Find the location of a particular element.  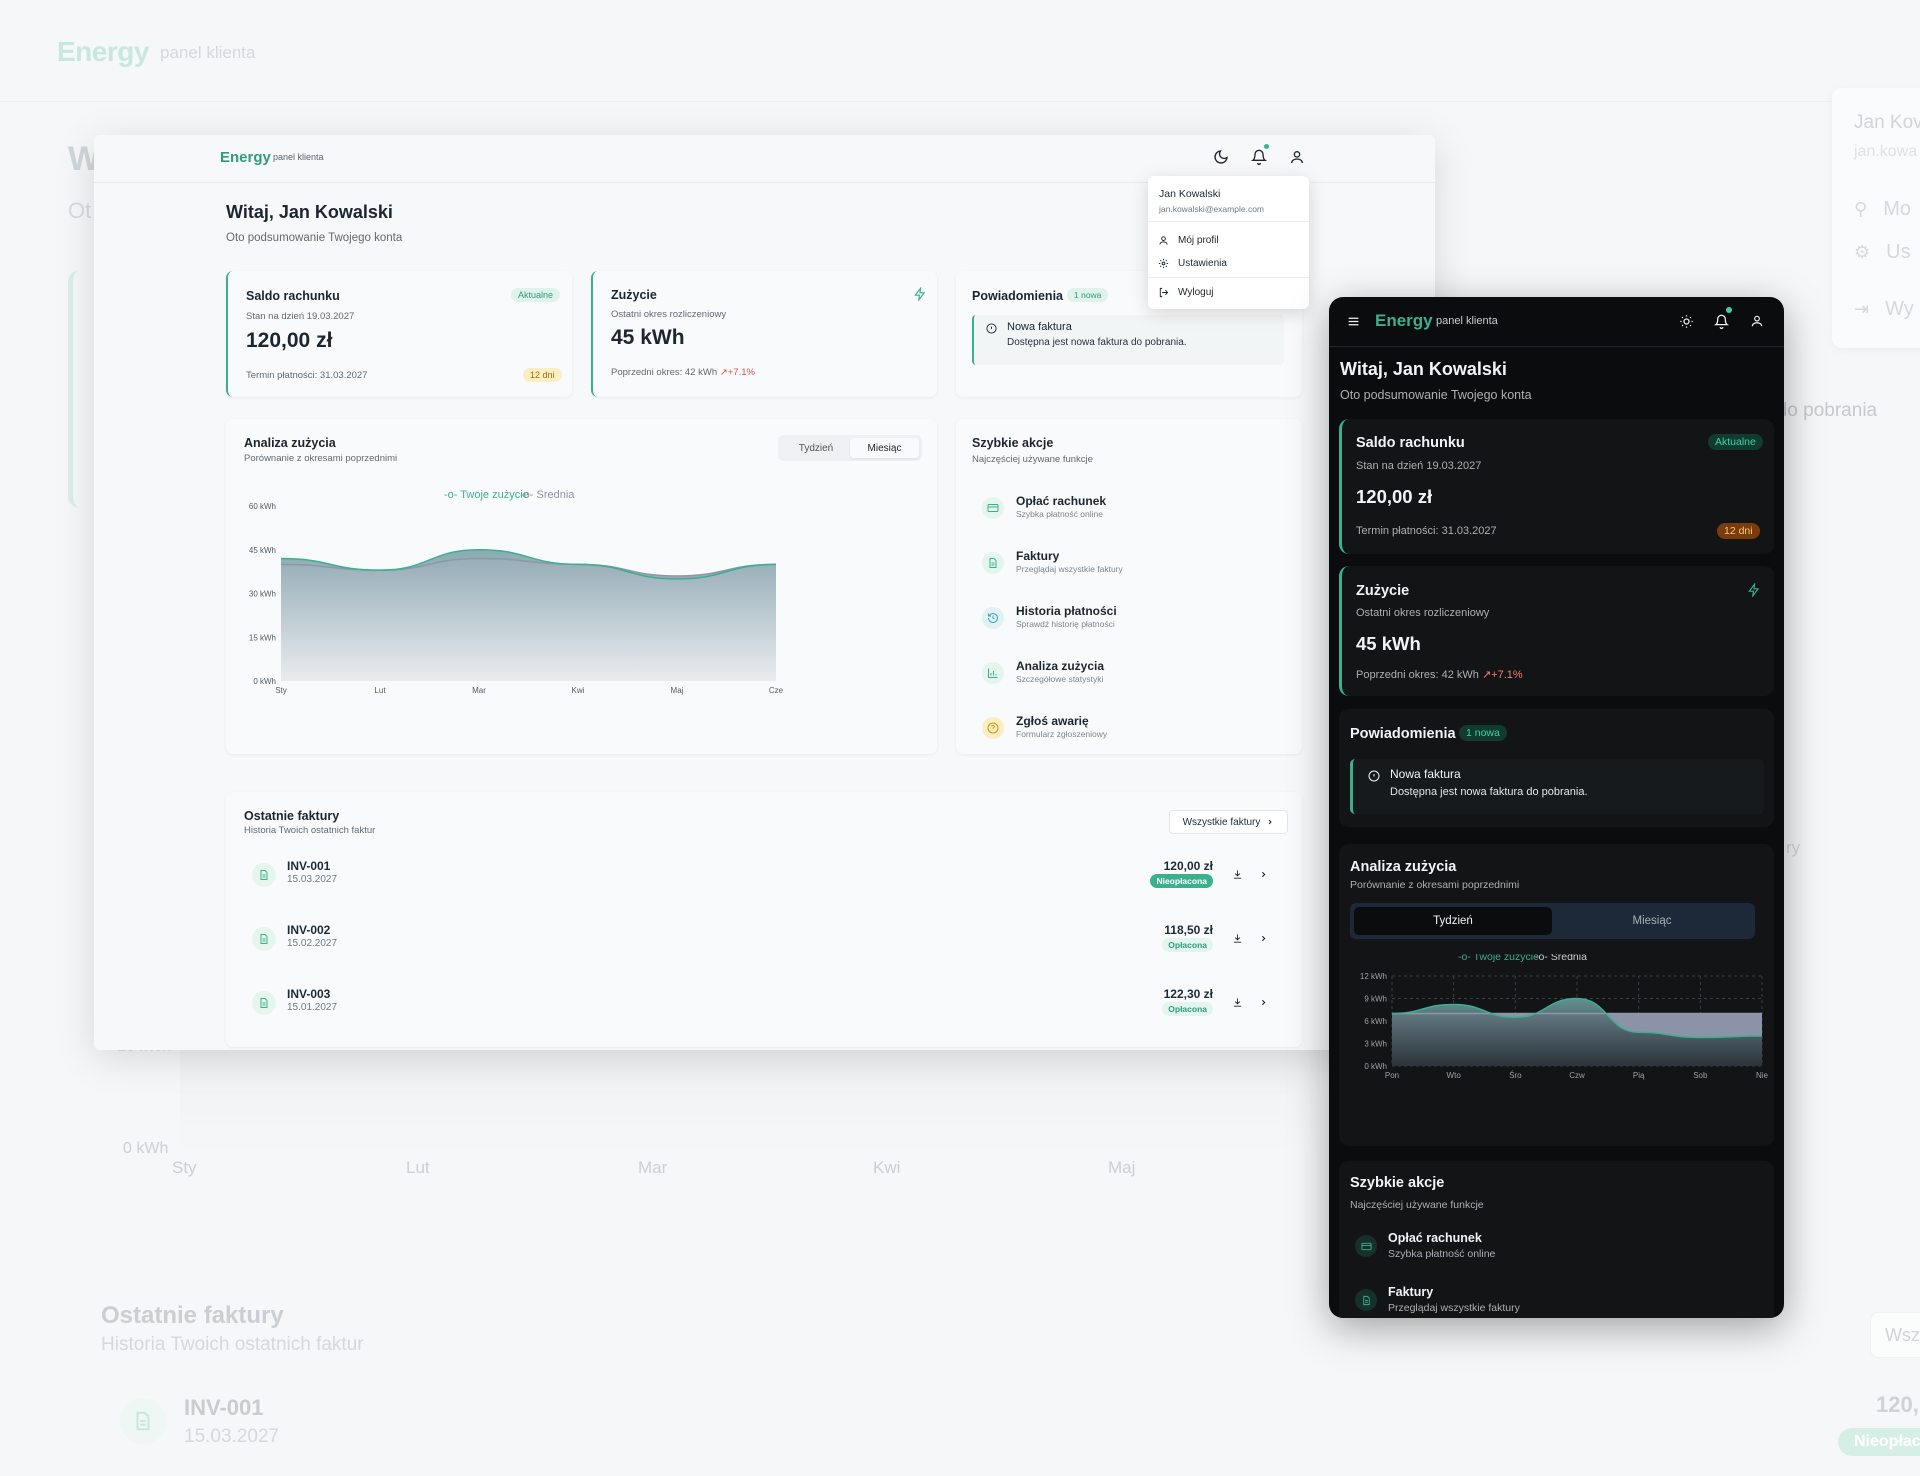

menu-item-profile: Mój profil is located at coordinates (1188, 240).